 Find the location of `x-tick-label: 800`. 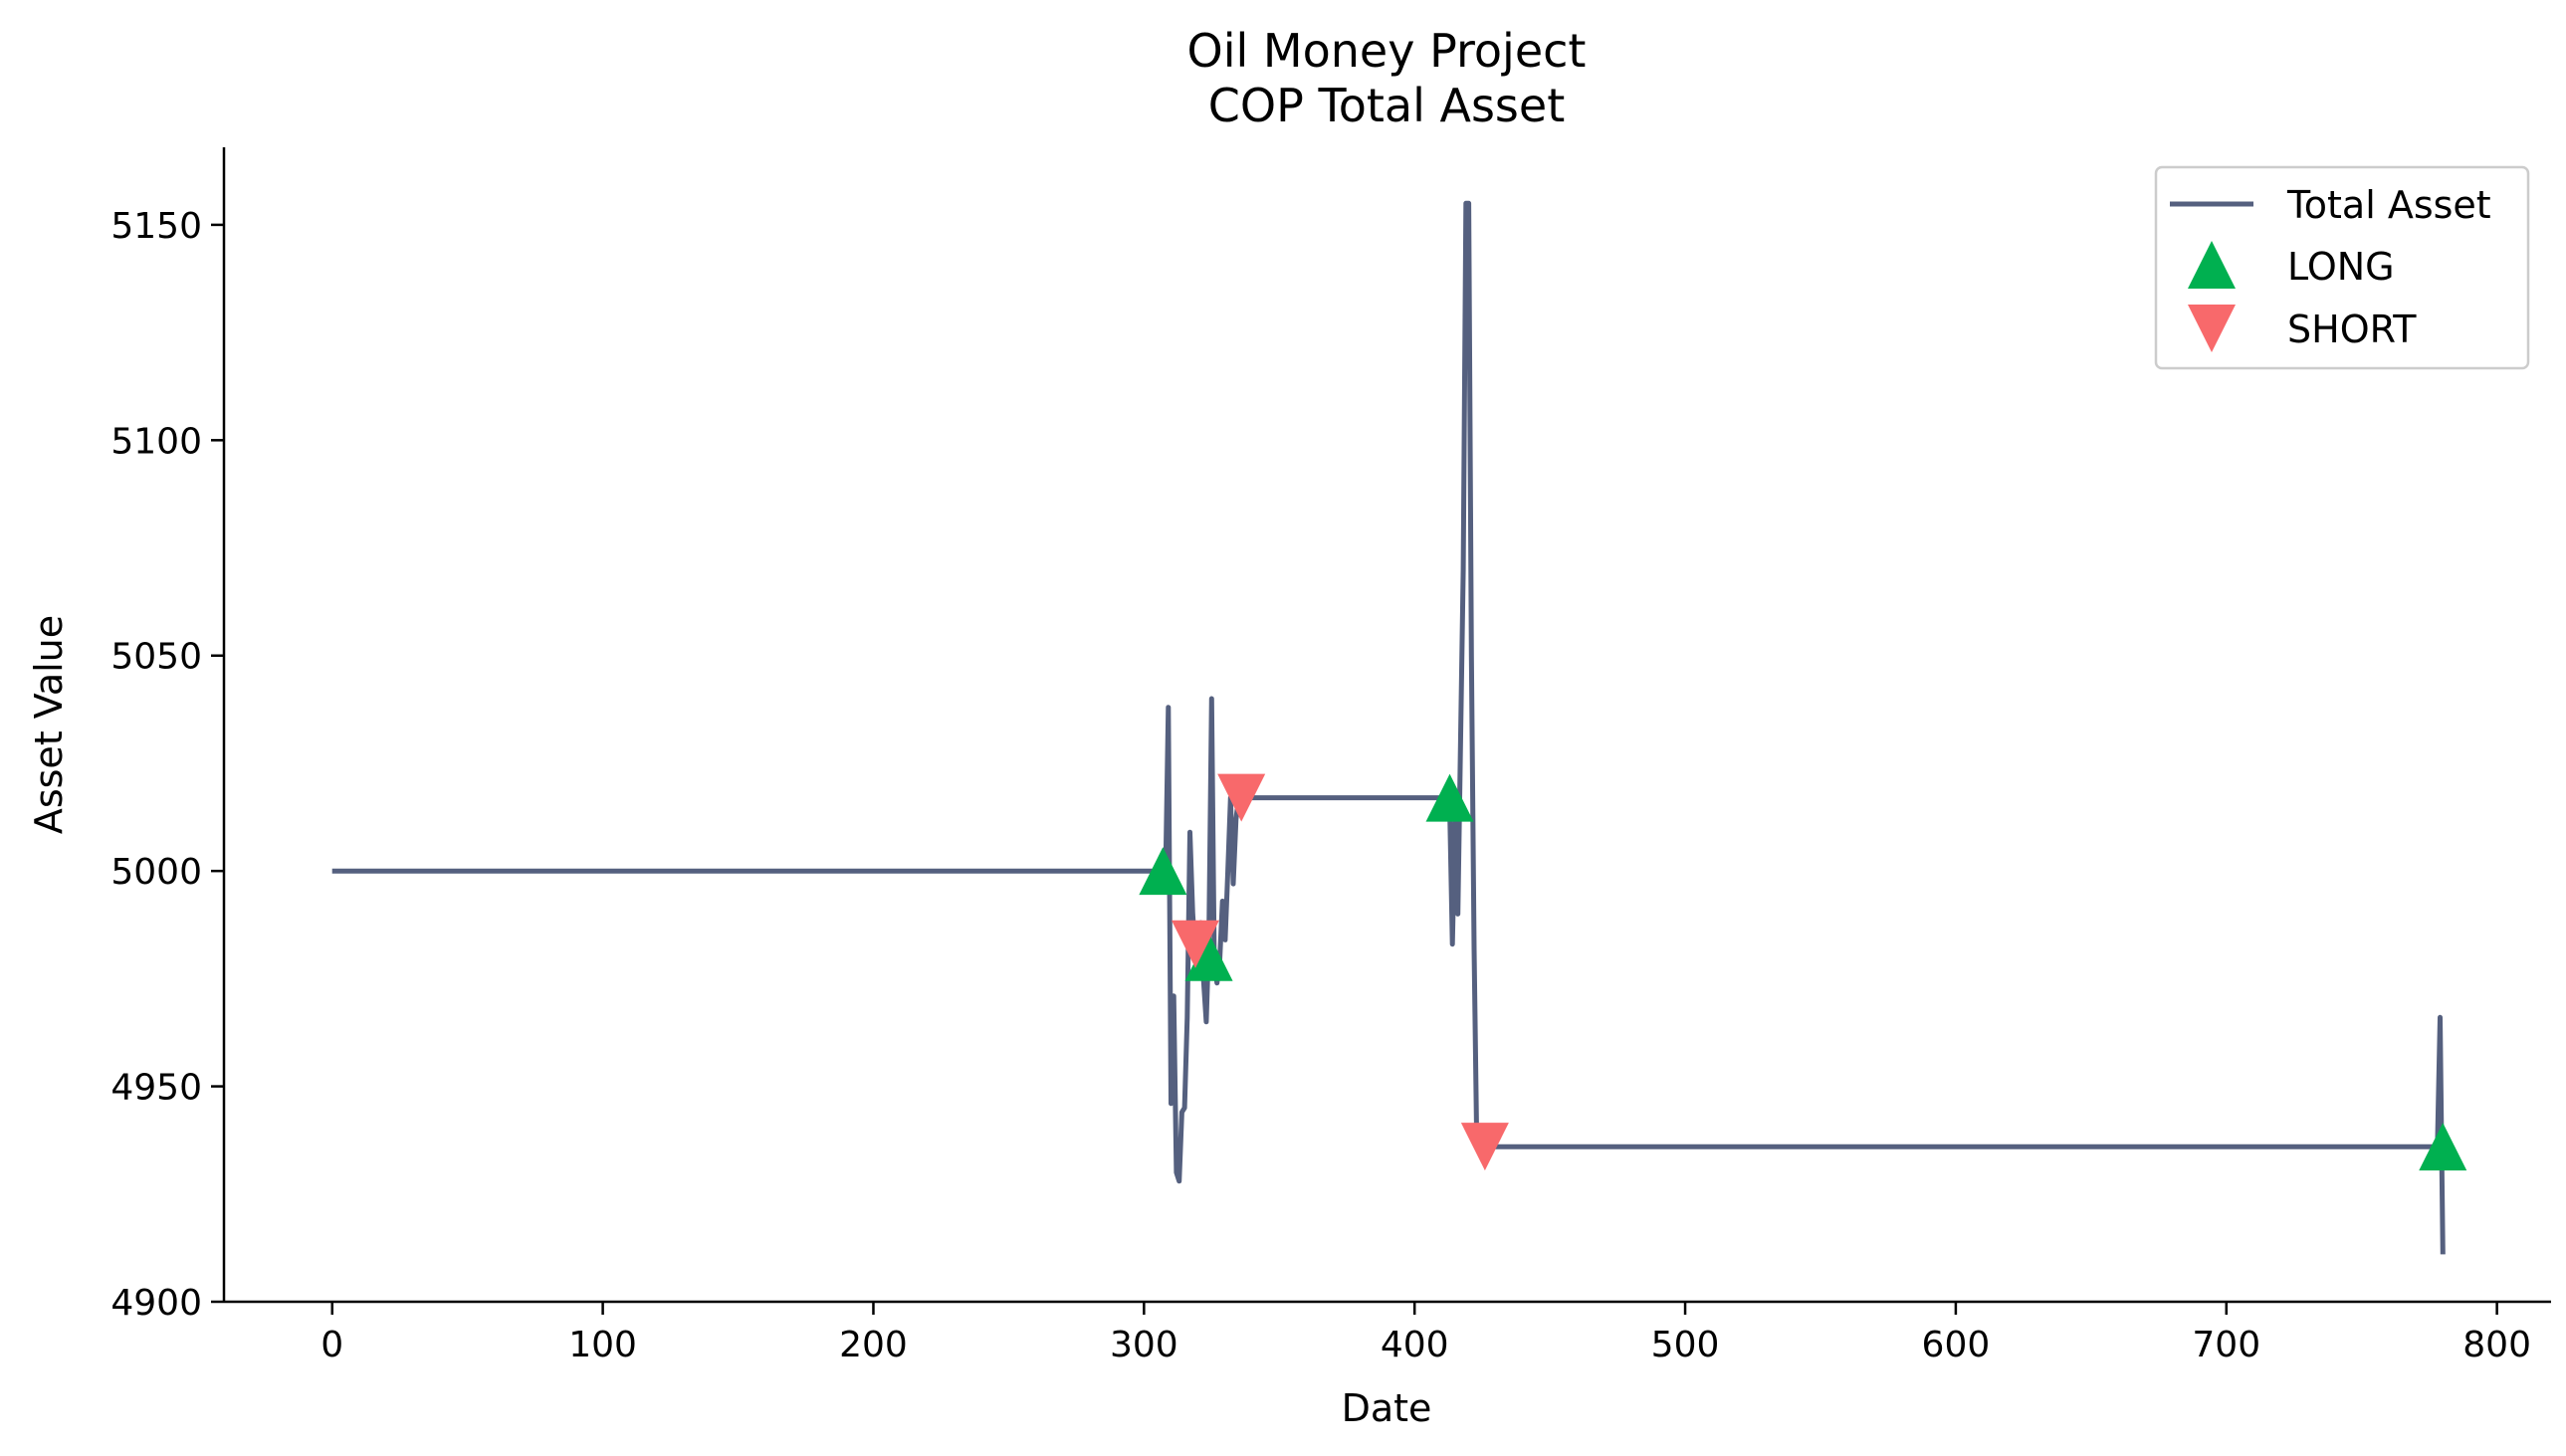

x-tick-label: 800 is located at coordinates (2497, 1345).